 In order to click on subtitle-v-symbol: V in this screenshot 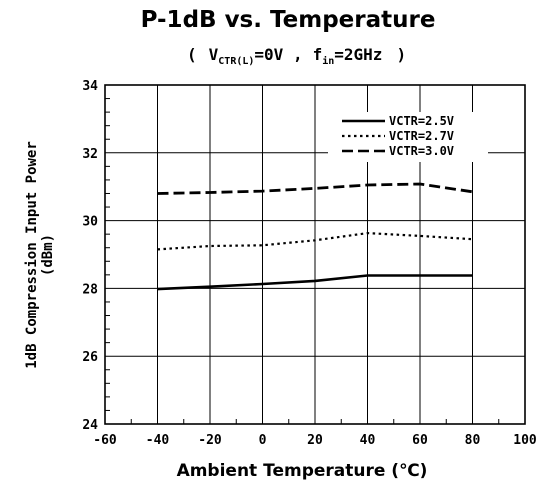, I will do `click(214, 54)`.